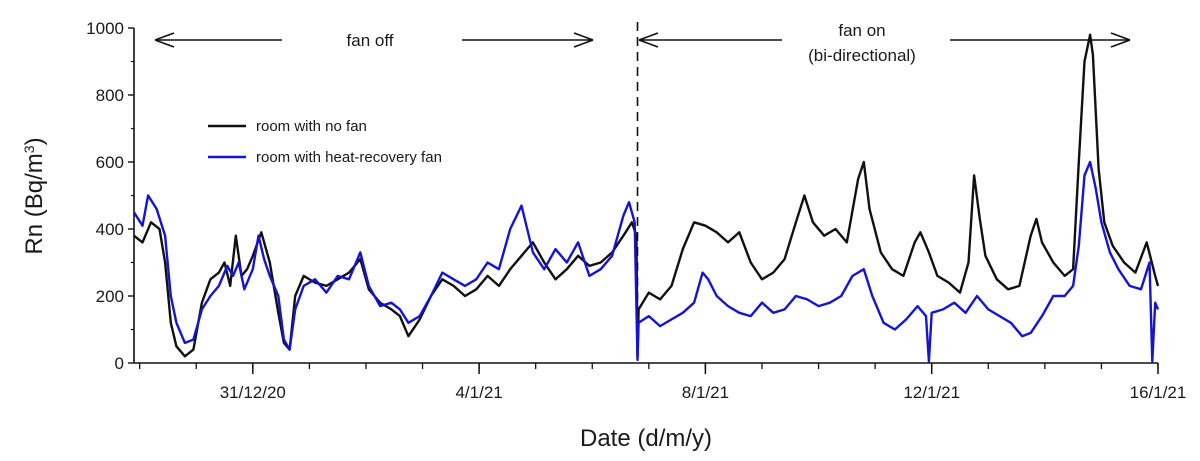 Image resolution: width=1200 pixels, height=461 pixels. I want to click on x-tick-label: 31/12/20, so click(253, 392).